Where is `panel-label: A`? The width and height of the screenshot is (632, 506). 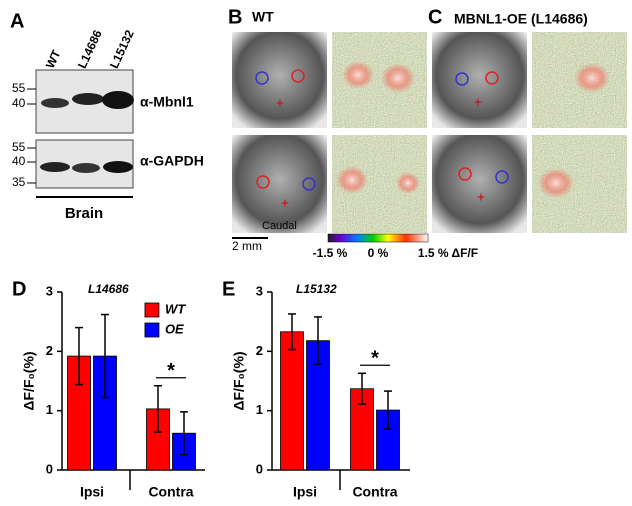
panel-label: A is located at coordinates (17, 21).